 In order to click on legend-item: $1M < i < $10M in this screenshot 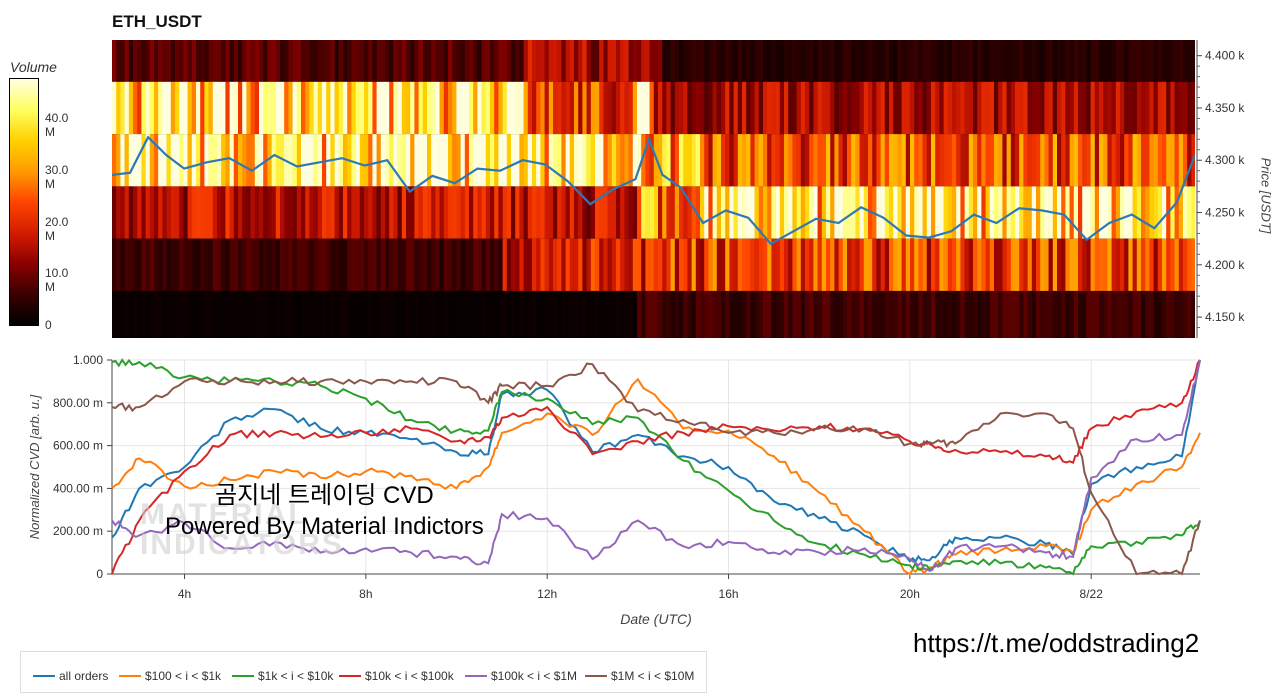, I will do `click(639, 676)`.